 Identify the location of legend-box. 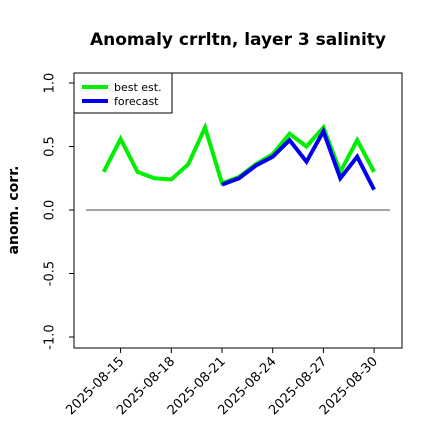
(123, 93).